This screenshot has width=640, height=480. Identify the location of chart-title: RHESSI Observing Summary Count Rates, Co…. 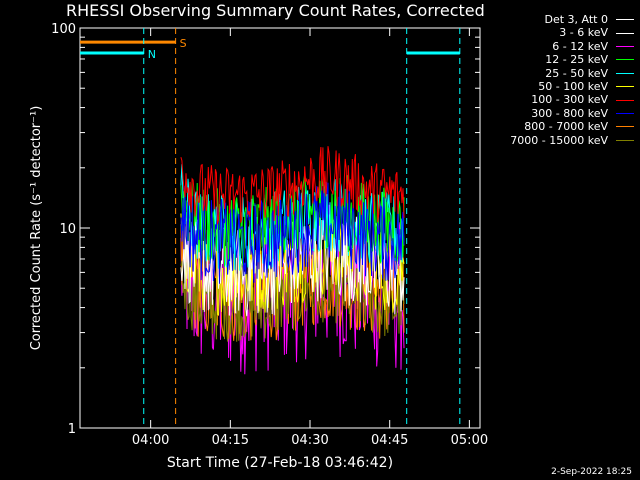
(275, 10).